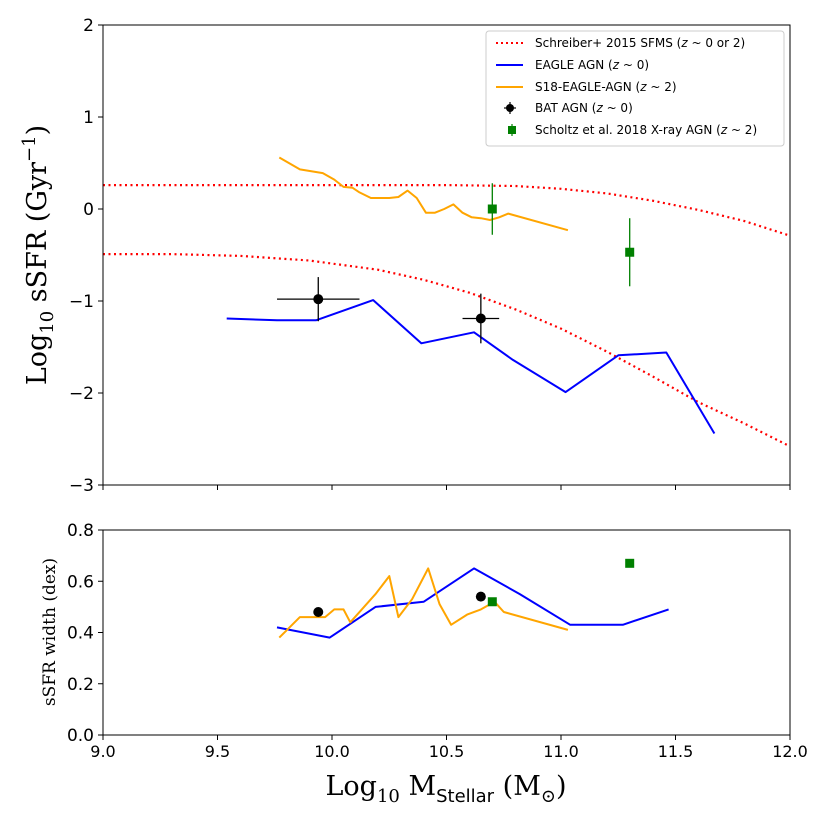 This screenshot has width=830, height=830. What do you see at coordinates (86, 256) in the screenshot?
I see `top-y-ticks: −3 −2 −1 0 1 2` at bounding box center [86, 256].